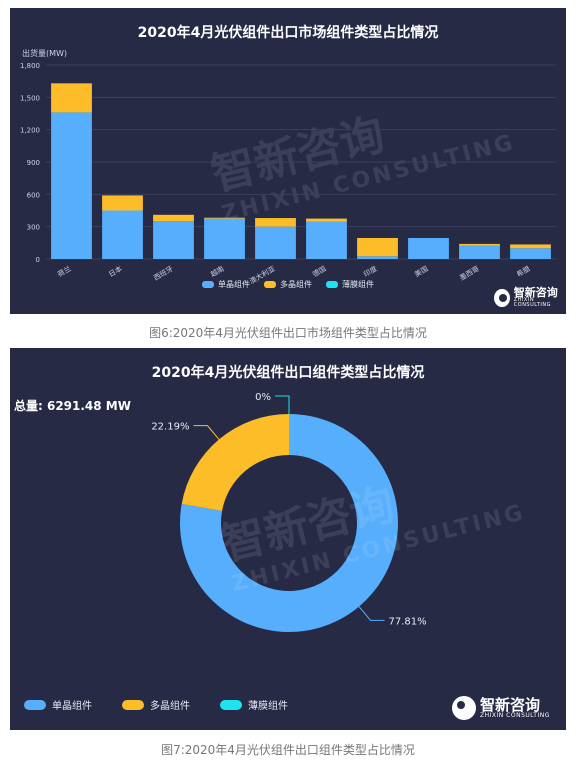 The image size is (576, 771). I want to click on legend-label-thin: 薄膜组件, so click(358, 284).